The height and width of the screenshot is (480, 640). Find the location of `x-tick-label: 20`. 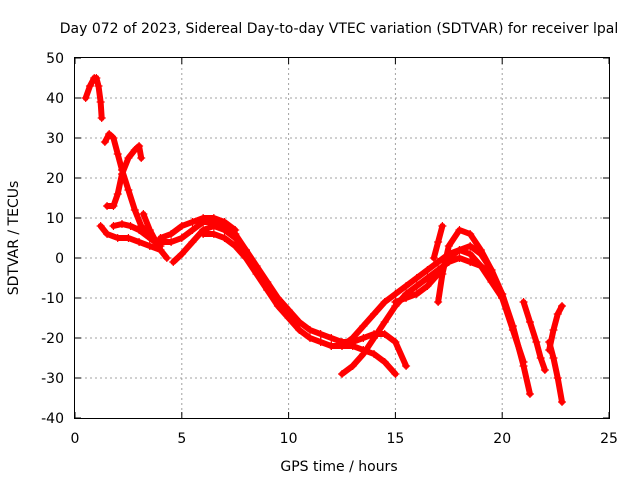

x-tick-label: 20 is located at coordinates (502, 439).